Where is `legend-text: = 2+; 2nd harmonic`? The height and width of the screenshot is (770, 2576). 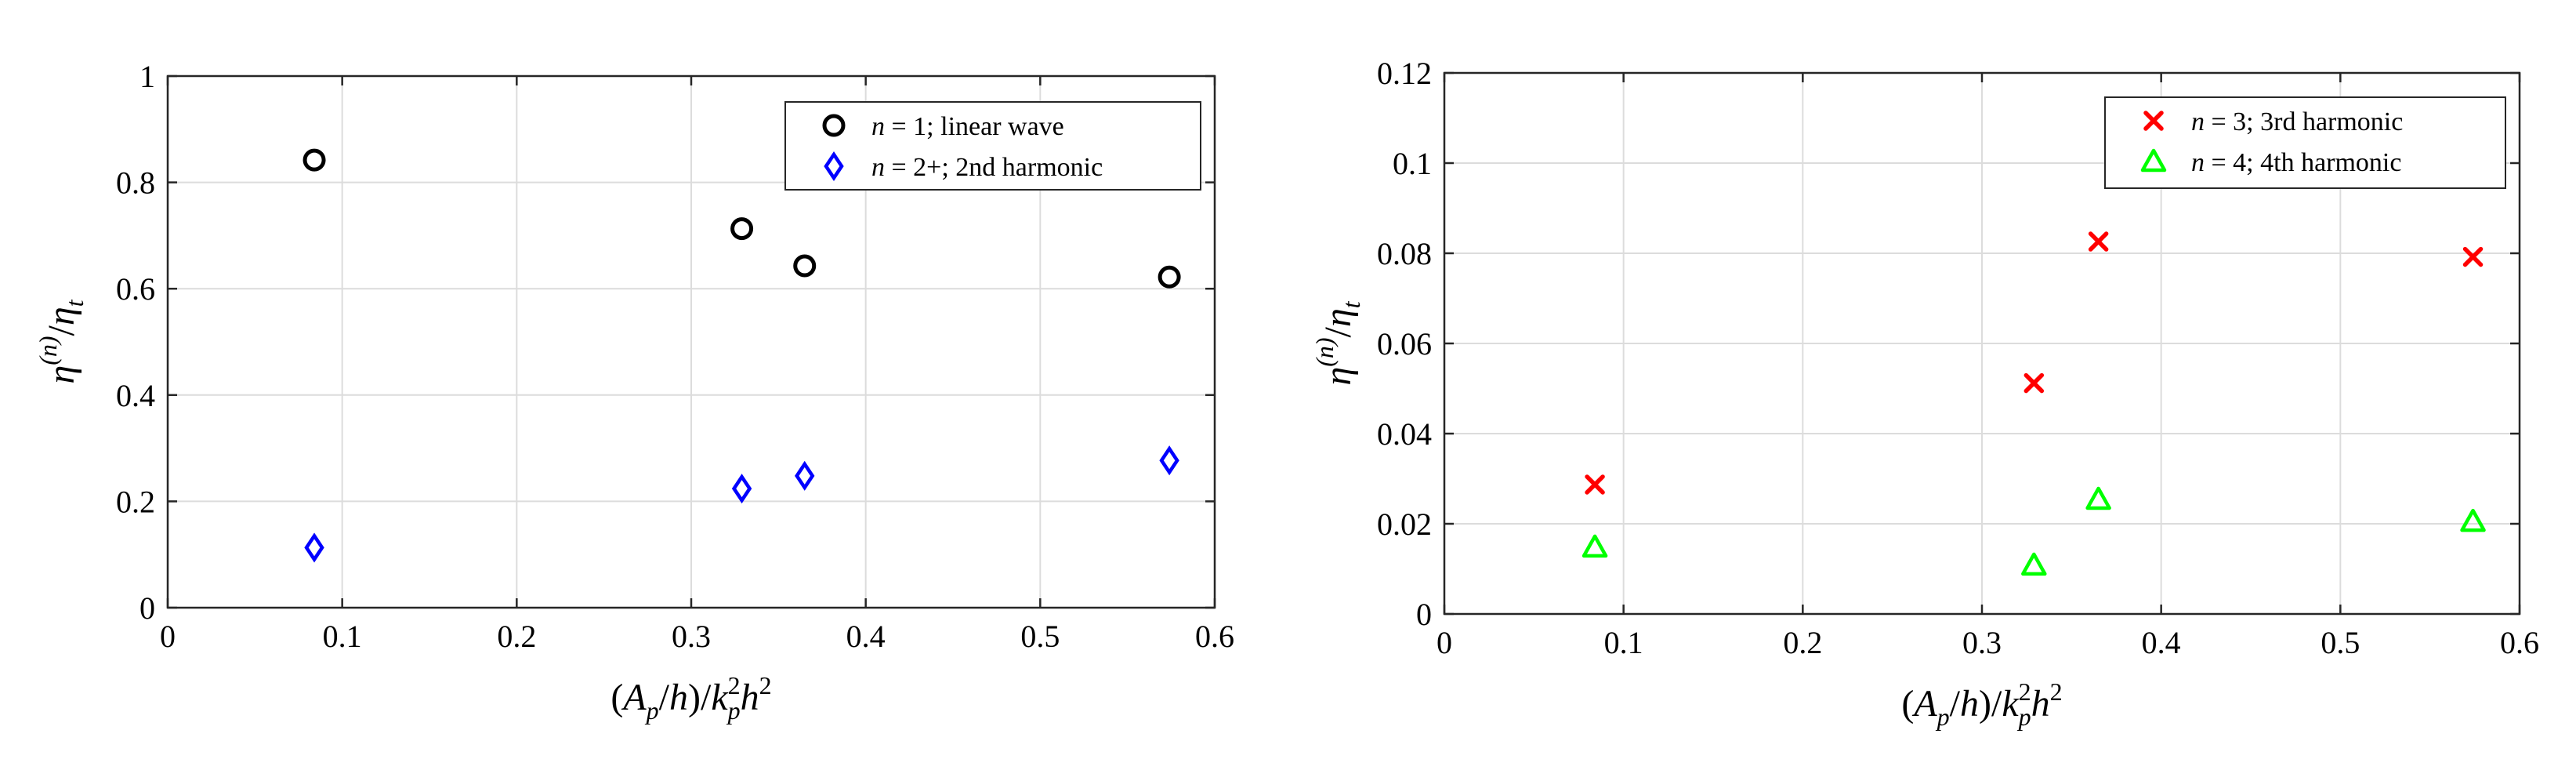
legend-text: = 2+; 2nd harmonic is located at coordinates (994, 168).